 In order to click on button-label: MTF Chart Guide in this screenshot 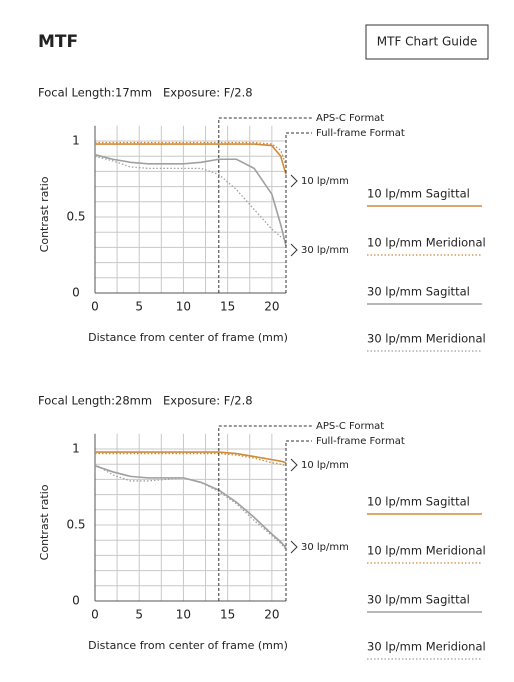, I will do `click(427, 42)`.